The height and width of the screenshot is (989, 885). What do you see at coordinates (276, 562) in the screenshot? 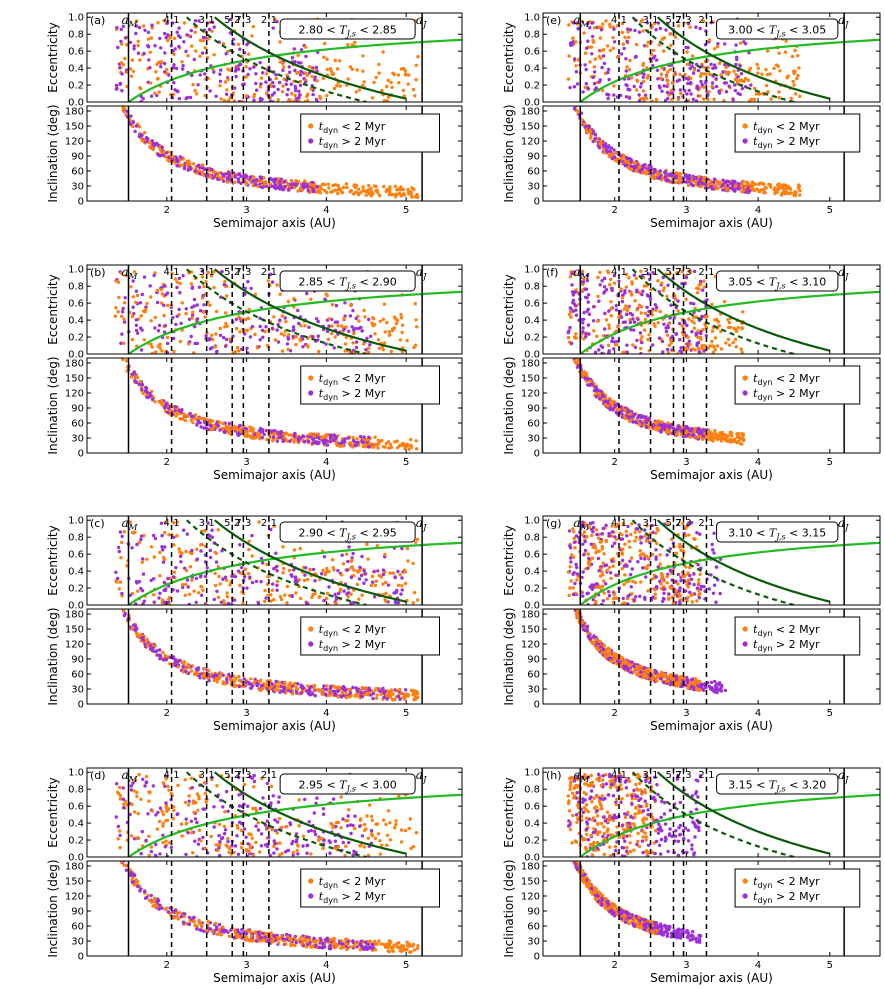
I see `jupiter-hill-curve` at bounding box center [276, 562].